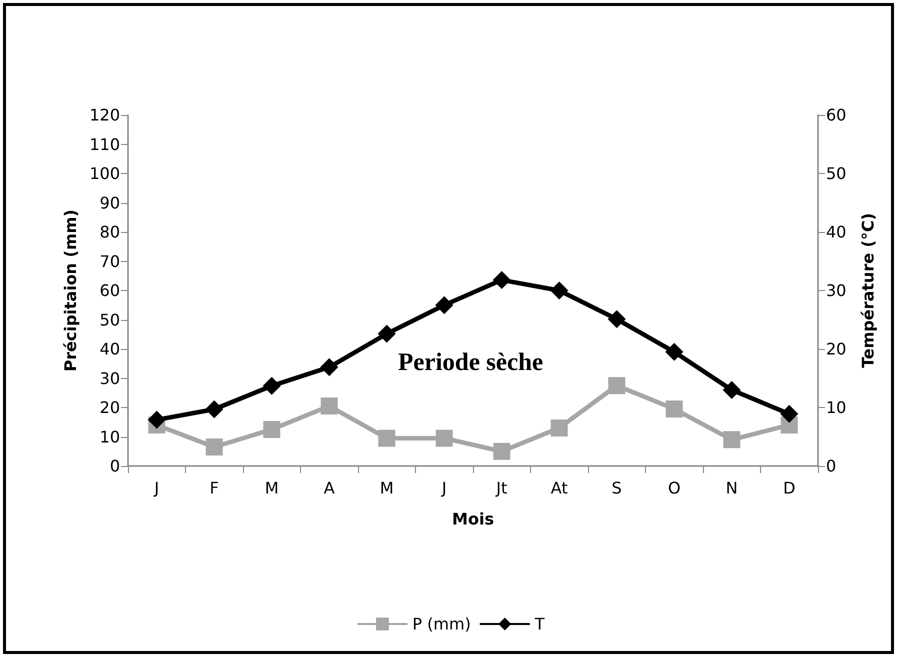 The height and width of the screenshot is (657, 901). Describe the element at coordinates (473, 519) in the screenshot. I see `x-axis-title: Mois` at that location.